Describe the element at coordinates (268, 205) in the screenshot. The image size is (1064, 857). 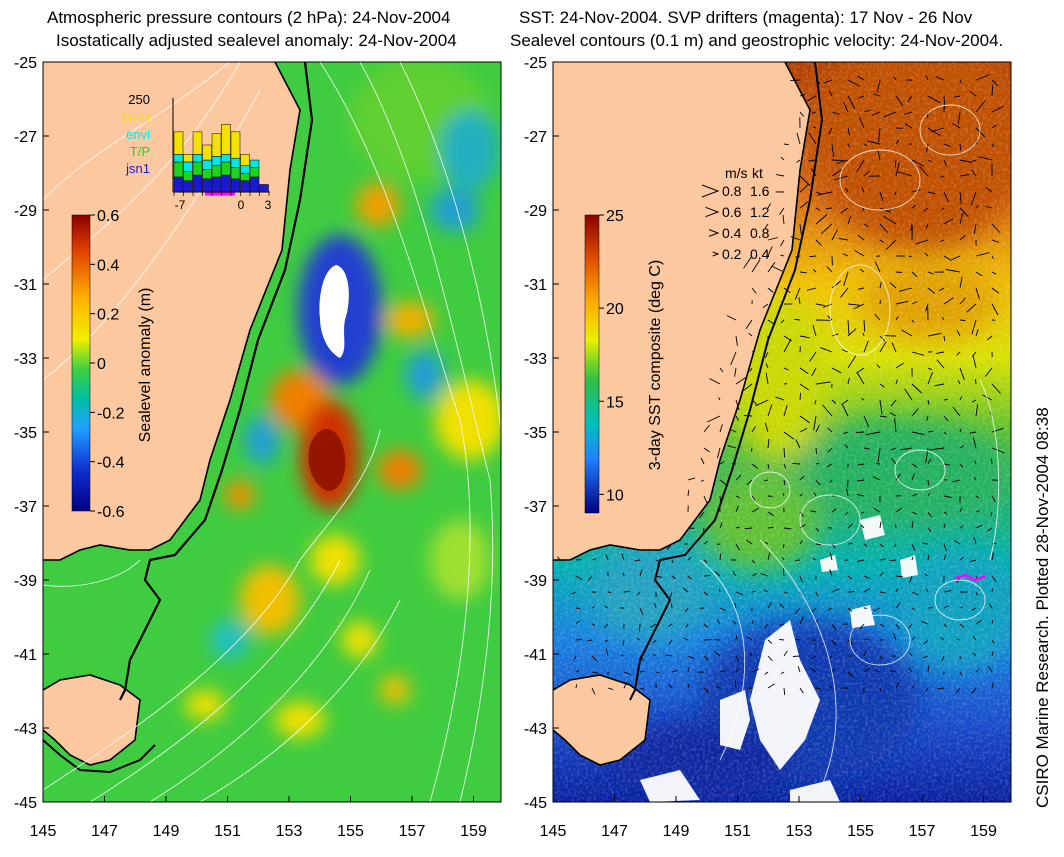
I see `inset-x-tick: 3` at that location.